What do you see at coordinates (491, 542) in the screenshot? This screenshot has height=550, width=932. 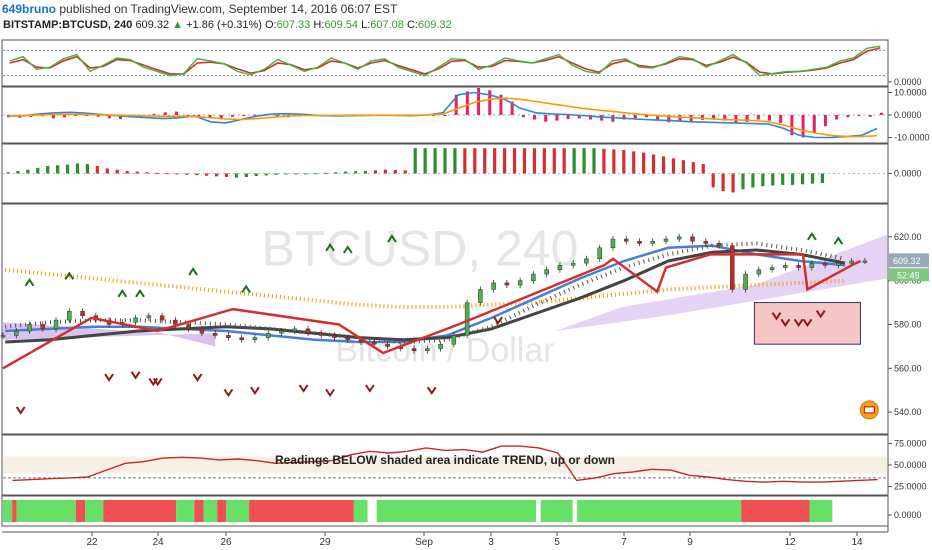 I see `x-tick-label: 3` at bounding box center [491, 542].